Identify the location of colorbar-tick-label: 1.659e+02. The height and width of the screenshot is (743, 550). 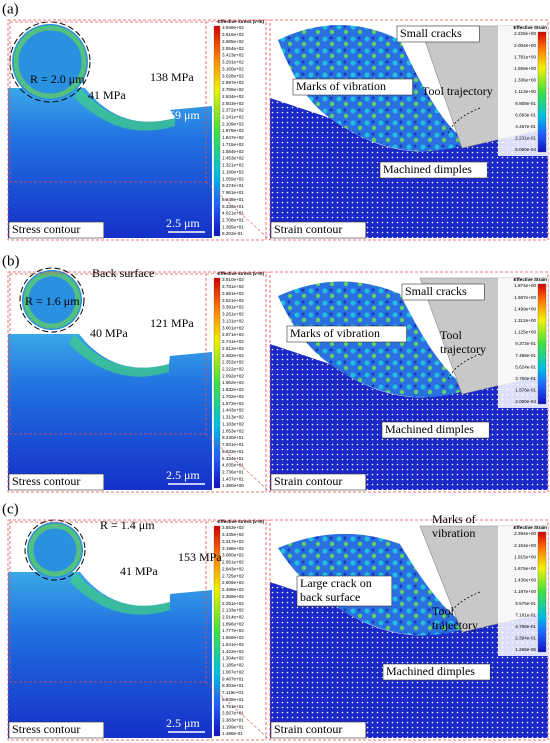
(233, 637).